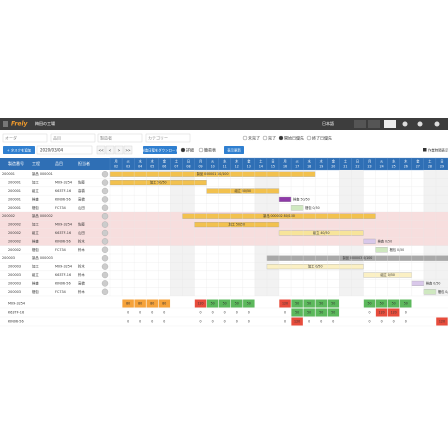 This screenshot has height=448, width=448. Describe the element at coordinates (57, 137) in the screenshot. I see `filter-placeholder: 品目` at that location.